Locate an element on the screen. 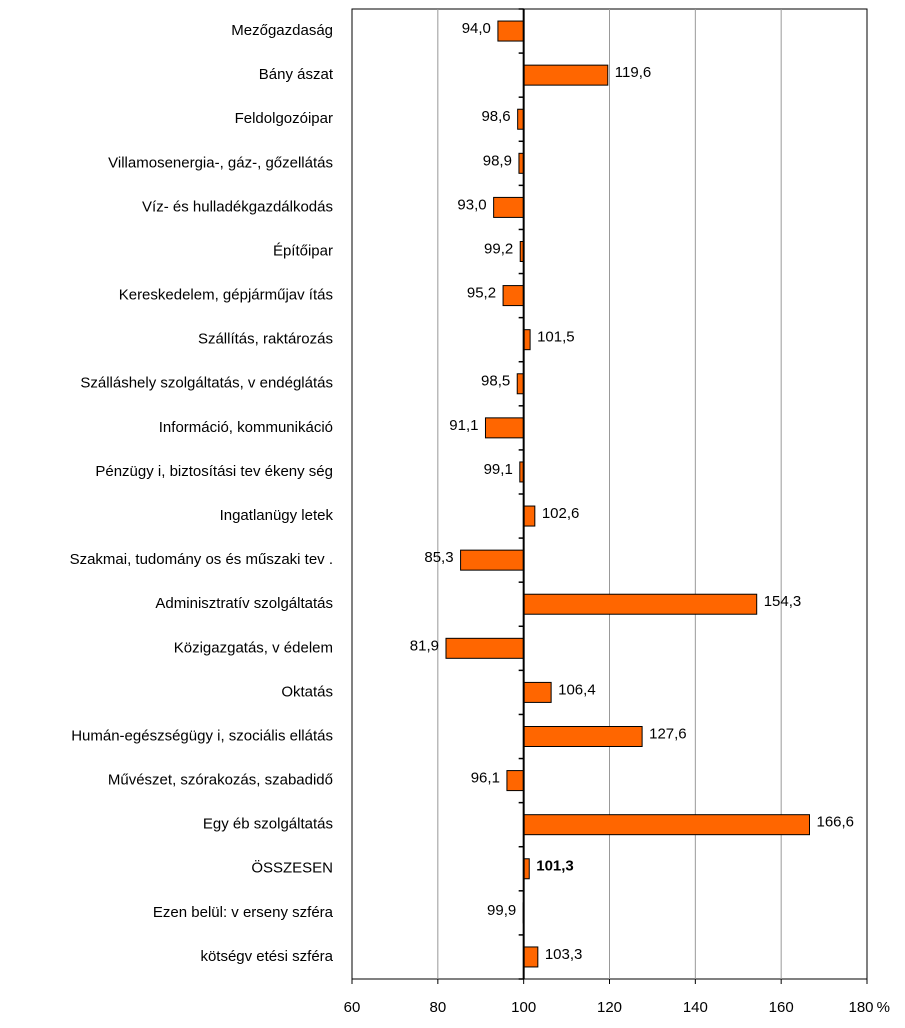  value-label: 119,6 is located at coordinates (633, 72).